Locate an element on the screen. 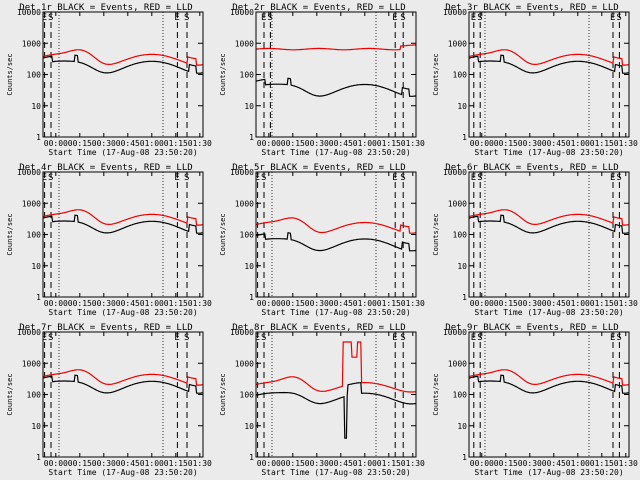 The height and width of the screenshot is (480, 640). panel-title: Det 8r BLACK = Events, RED = LLD is located at coordinates (318, 328).